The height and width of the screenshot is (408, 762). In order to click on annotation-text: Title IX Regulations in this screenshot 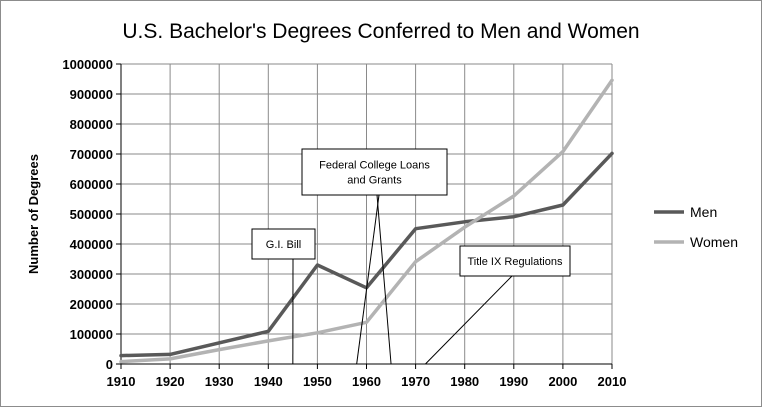, I will do `click(515, 262)`.